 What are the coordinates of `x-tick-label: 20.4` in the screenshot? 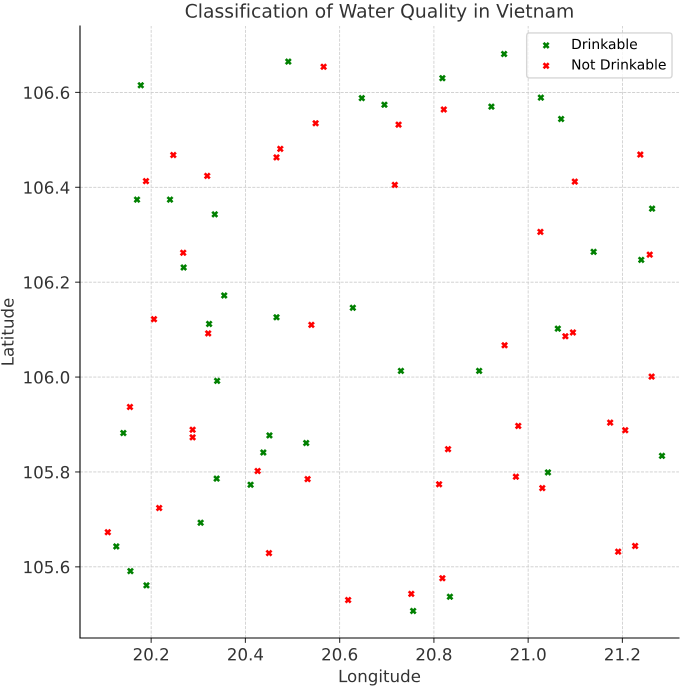 It's located at (246, 654).